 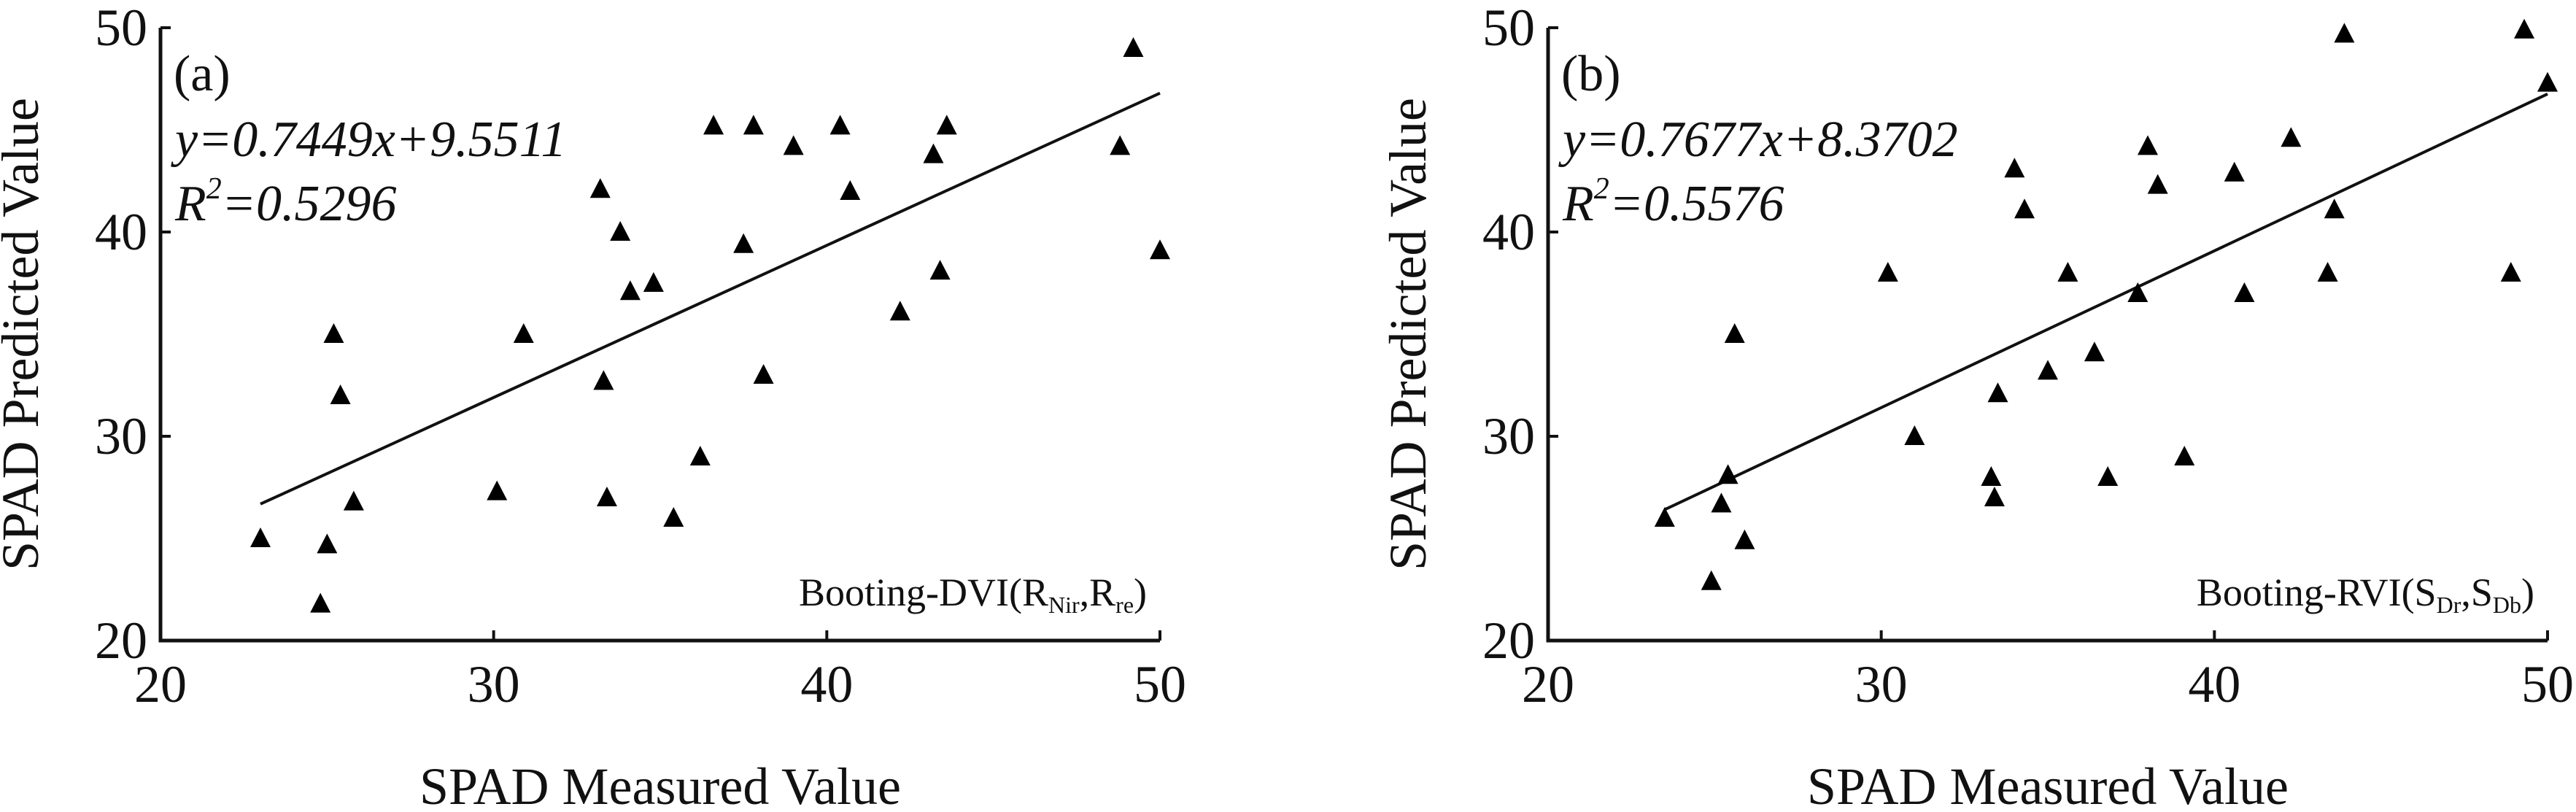 I want to click on panel-b-index-label: Booting-RVI(SDr,SDb), so click(x=2365, y=594).